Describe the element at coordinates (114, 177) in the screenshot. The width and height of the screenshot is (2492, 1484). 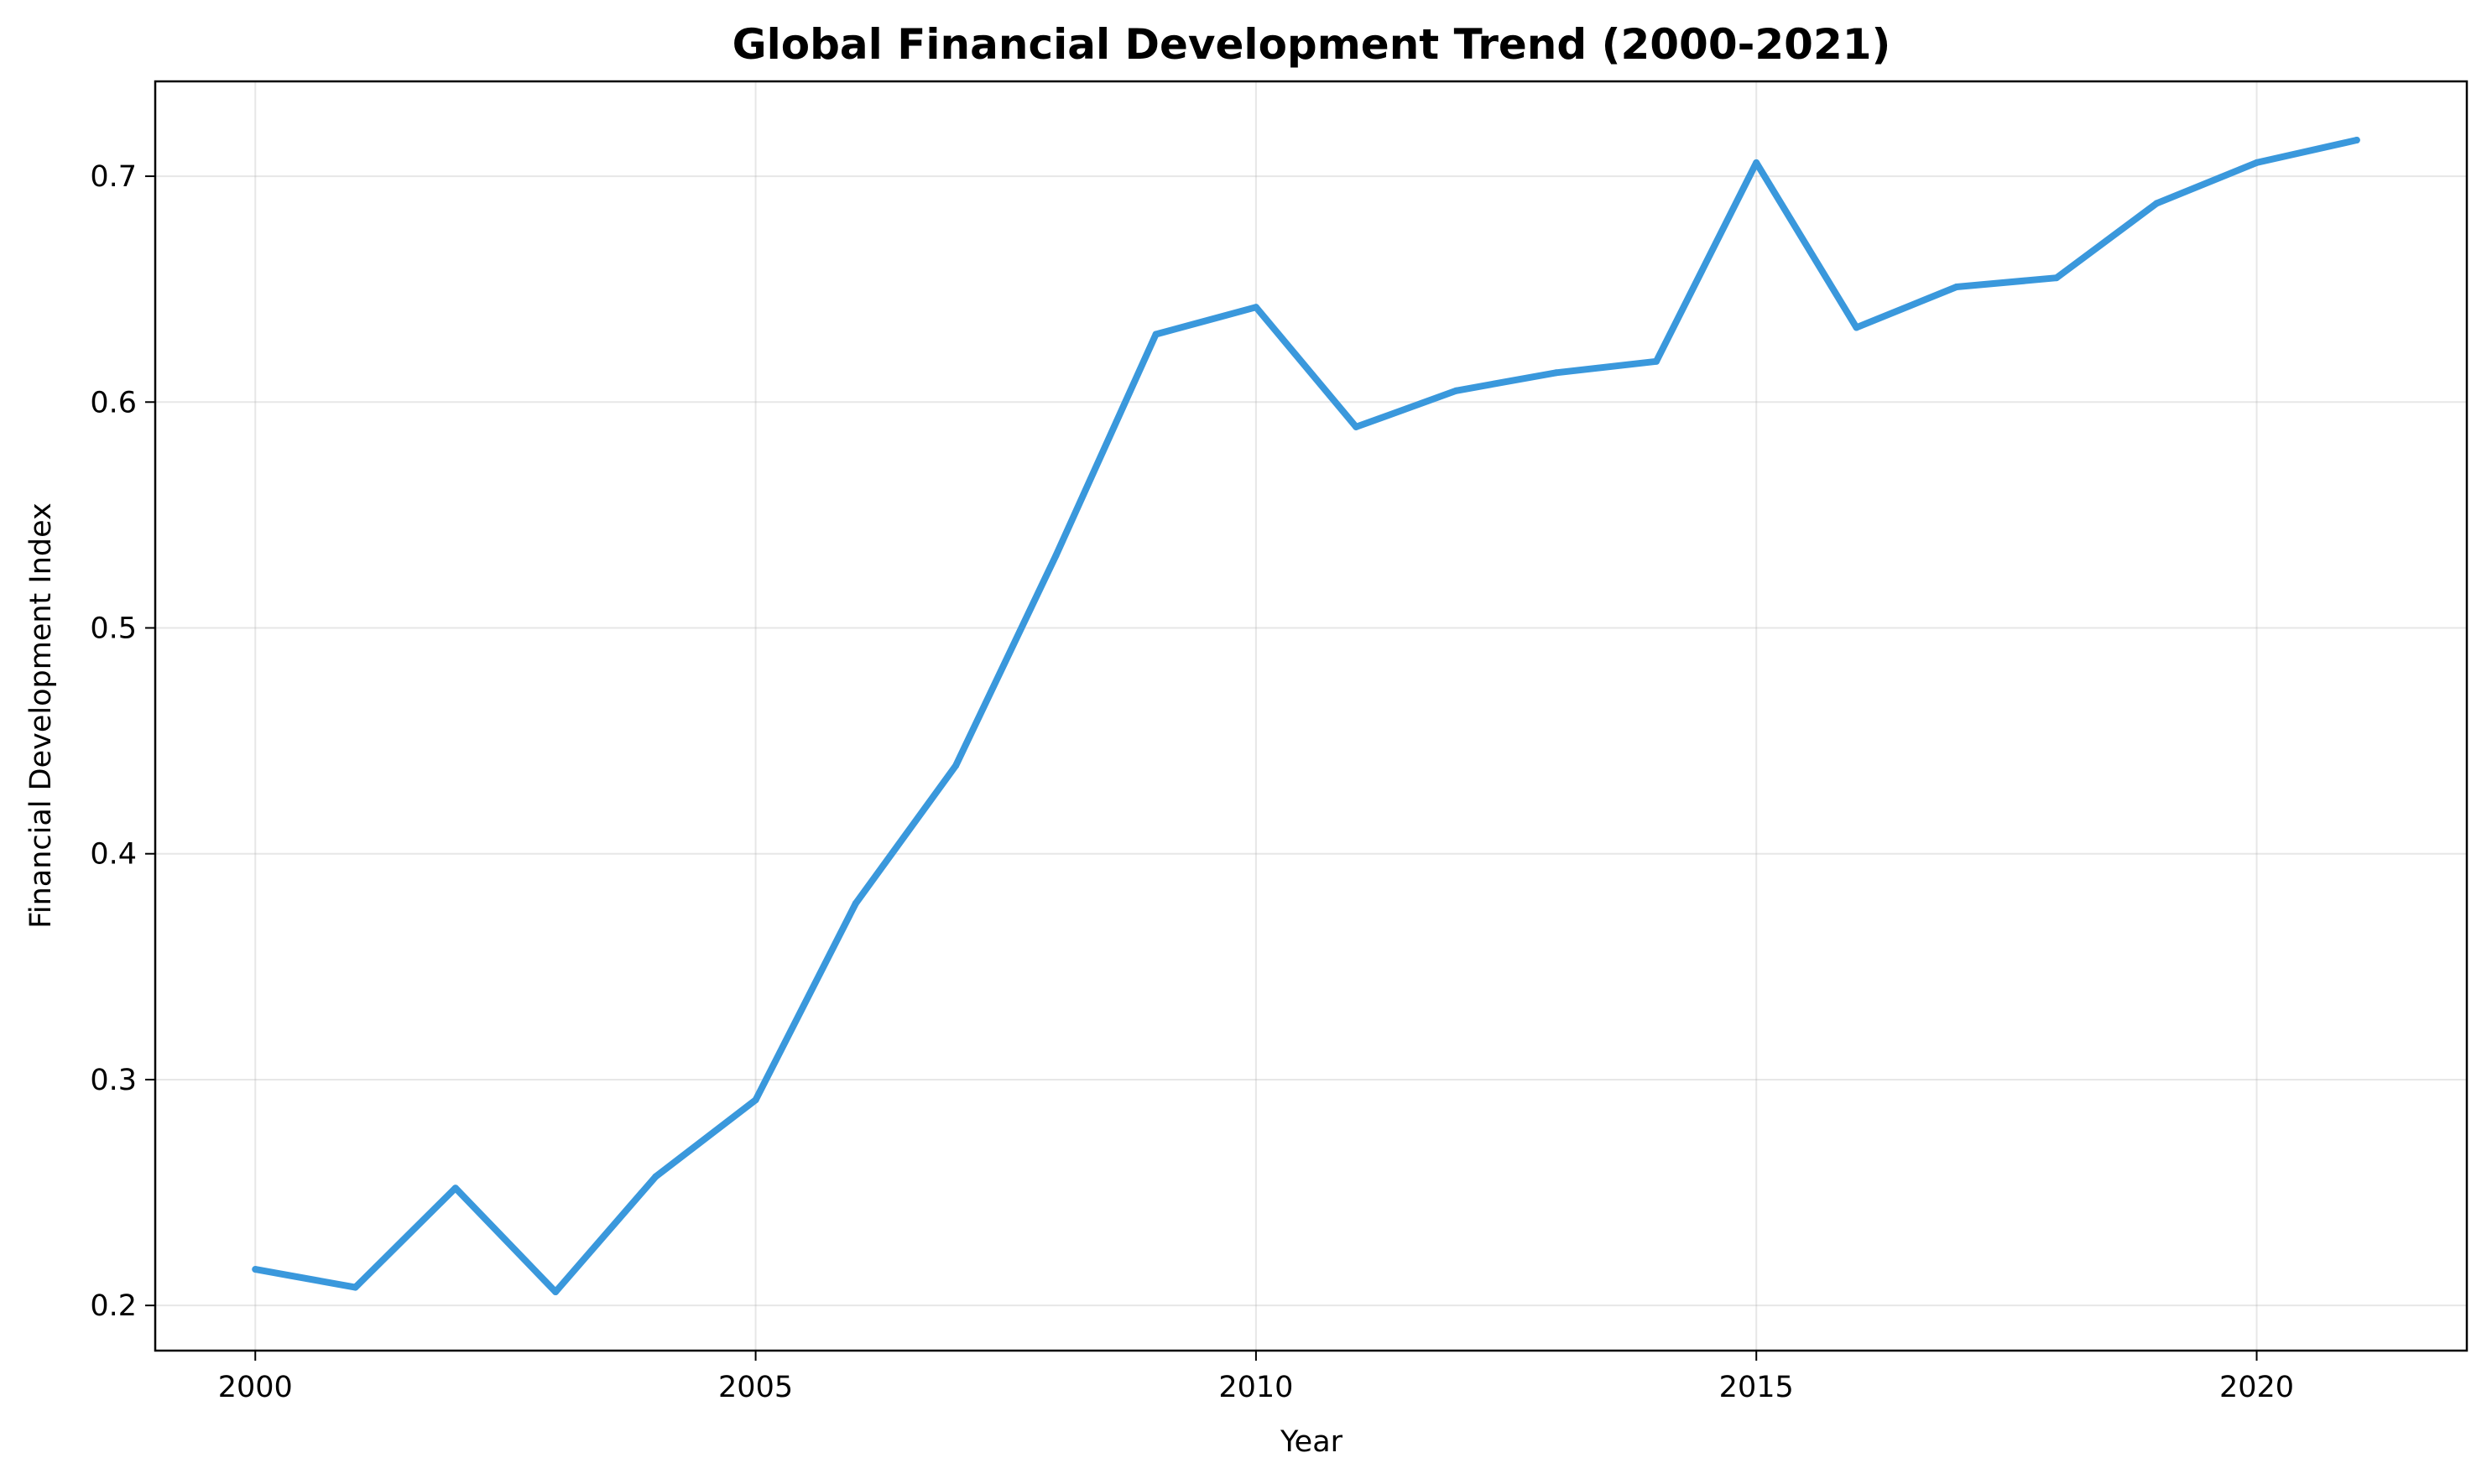
I see `y-tick-label: 0.7` at that location.